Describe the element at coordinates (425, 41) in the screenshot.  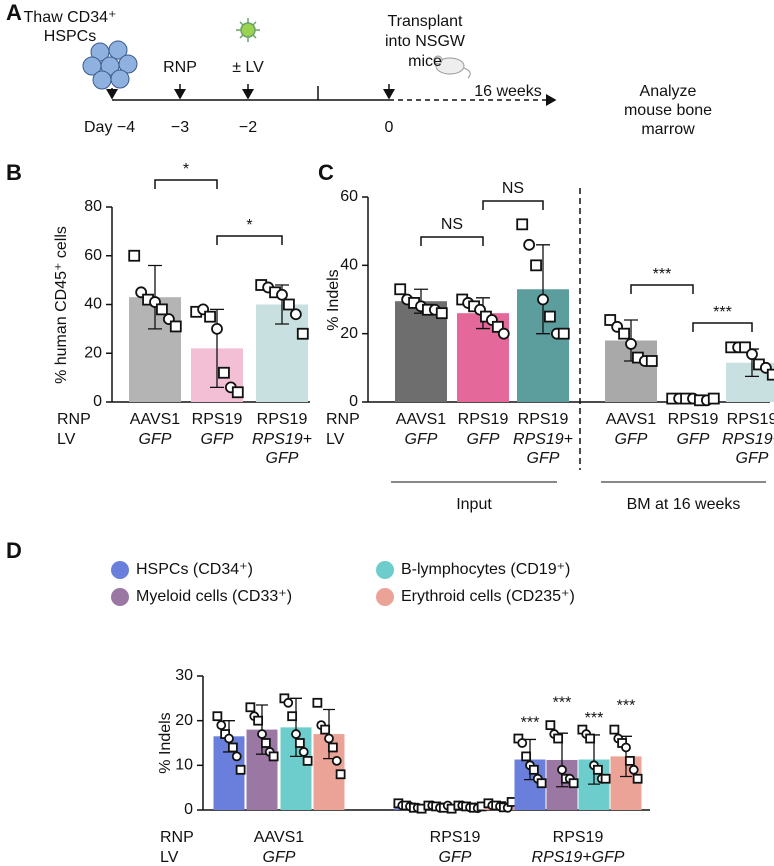
I see `step-label: into NSGW` at that location.